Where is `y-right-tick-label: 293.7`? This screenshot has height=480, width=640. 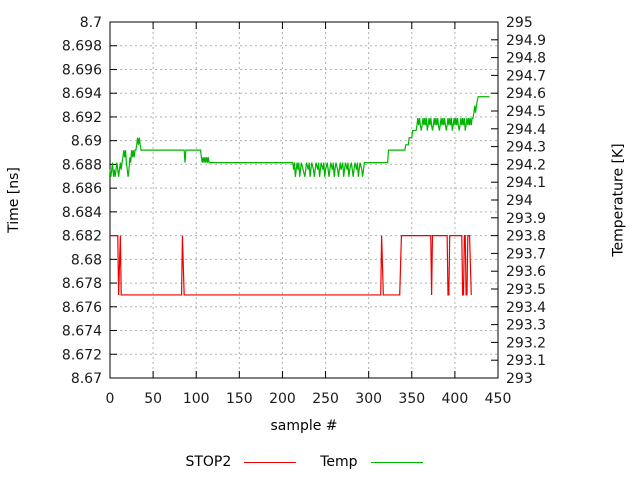 y-right-tick-label: 293.7 is located at coordinates (526, 254).